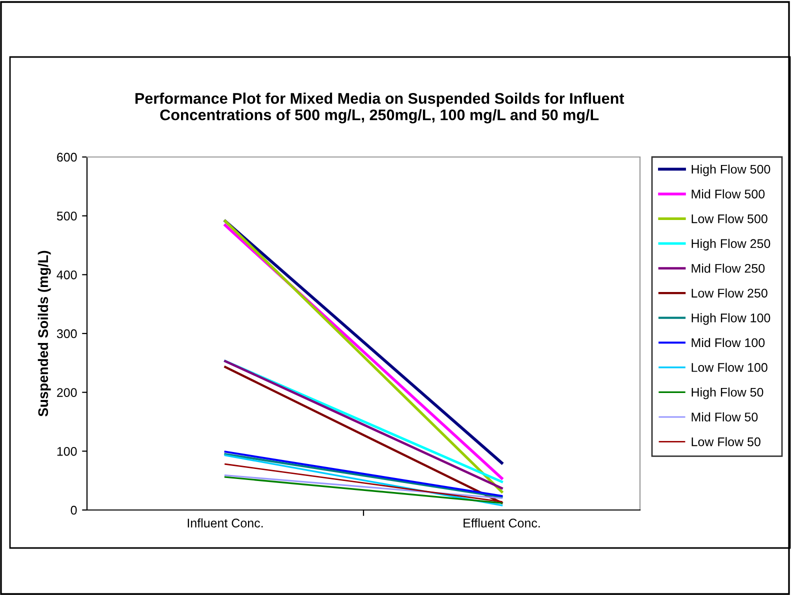 The height and width of the screenshot is (595, 792). What do you see at coordinates (728, 268) in the screenshot?
I see `legend-label: Mid Flow 250` at bounding box center [728, 268].